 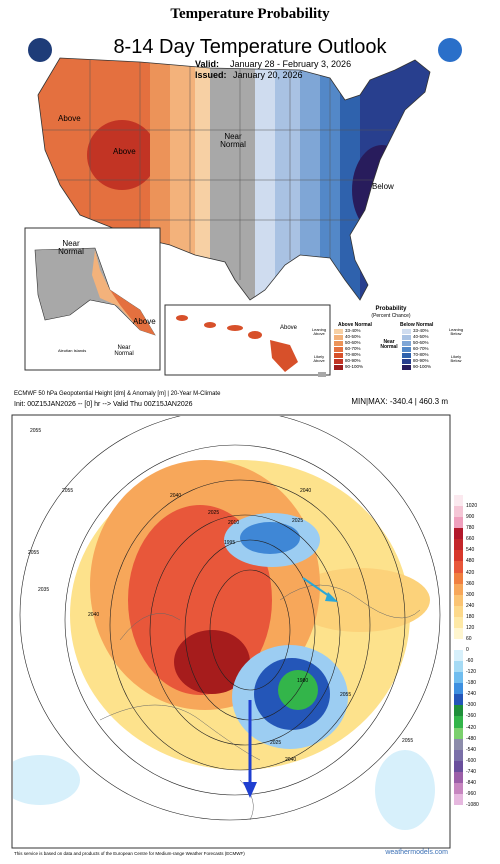 What do you see at coordinates (353, 330) in the screenshot?
I see `legend-range: 33-40%` at bounding box center [353, 330].